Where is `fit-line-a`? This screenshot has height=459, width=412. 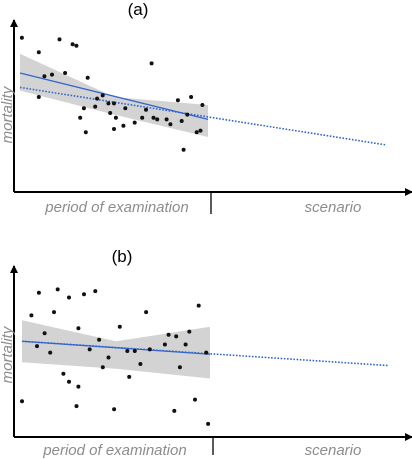
fit-line-a is located at coordinates (114, 96).